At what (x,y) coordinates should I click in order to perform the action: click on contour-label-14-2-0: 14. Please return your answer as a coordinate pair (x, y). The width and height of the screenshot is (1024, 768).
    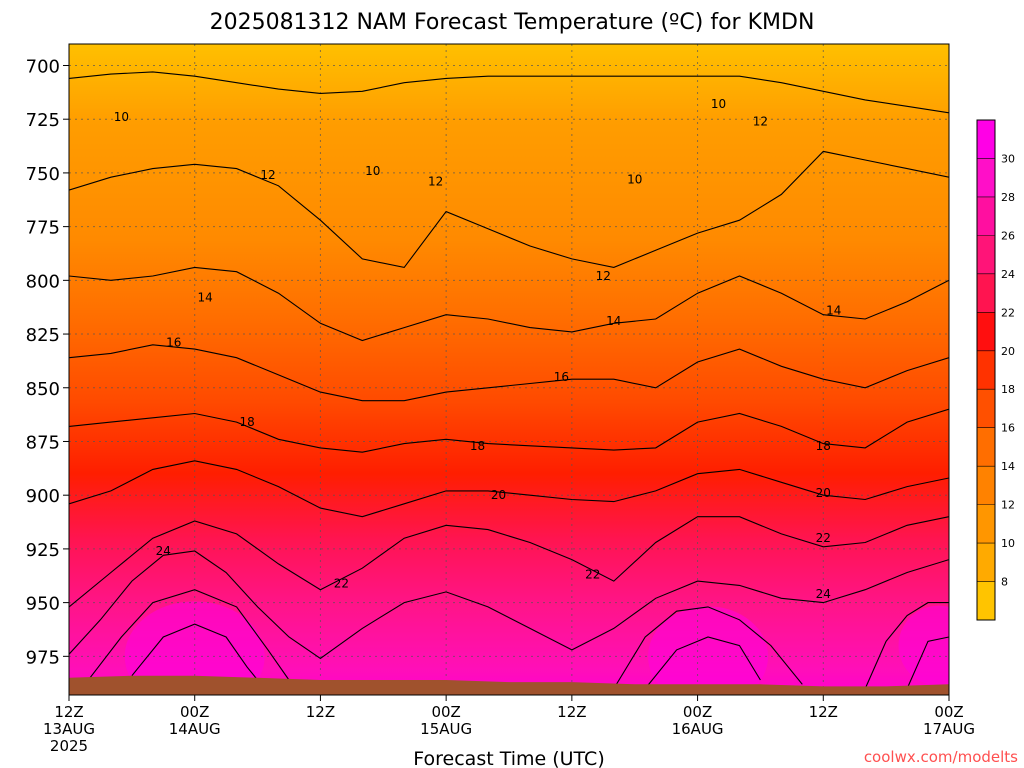
    Looking at the image, I should click on (205, 298).